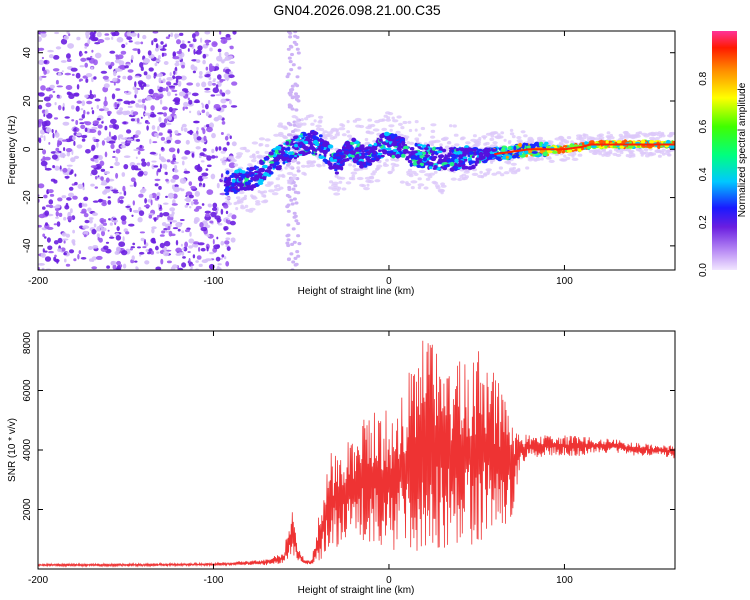 Image resolution: width=750 pixels, height=600 pixels. I want to click on y-tick-label: 2000, so click(27, 509).